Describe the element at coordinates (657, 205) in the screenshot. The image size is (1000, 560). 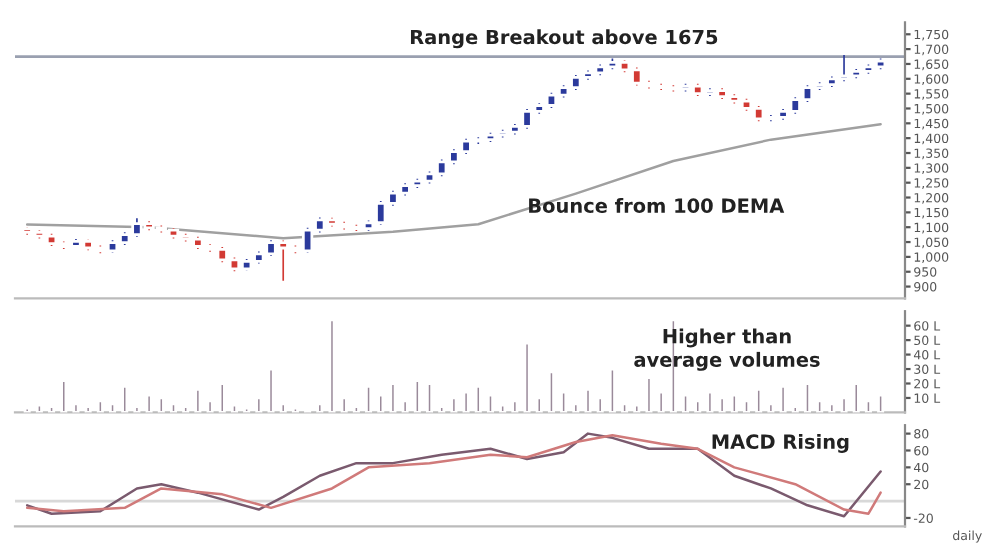
I see `annotation: Bounce from 100 DEMA` at that location.